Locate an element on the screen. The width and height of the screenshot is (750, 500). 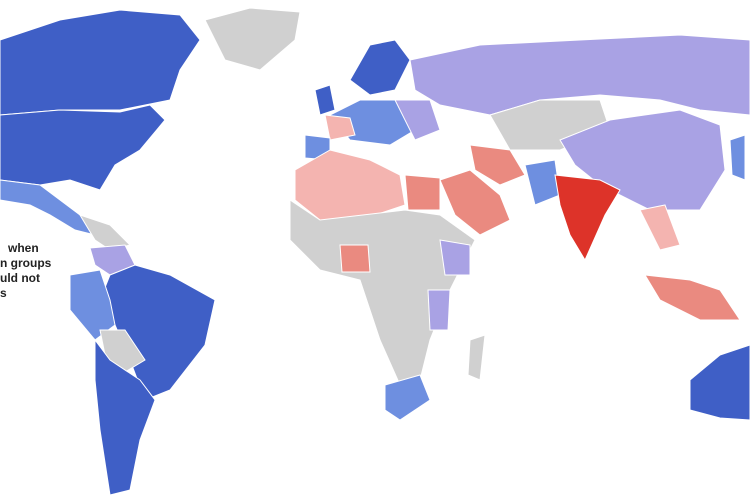
region-greenland is located at coordinates (252, 39).